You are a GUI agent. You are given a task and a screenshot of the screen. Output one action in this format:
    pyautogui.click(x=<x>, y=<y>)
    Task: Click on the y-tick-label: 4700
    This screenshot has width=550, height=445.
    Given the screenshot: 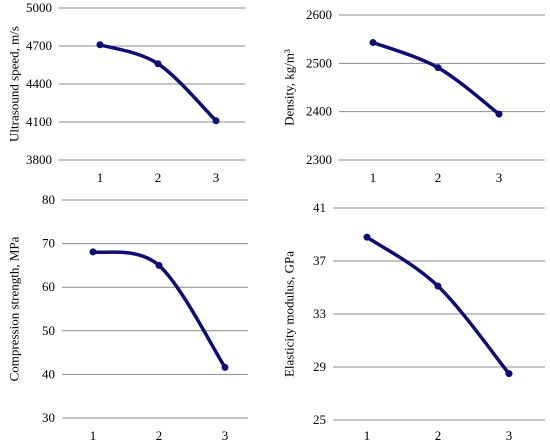 What is the action you would take?
    pyautogui.click(x=39, y=45)
    